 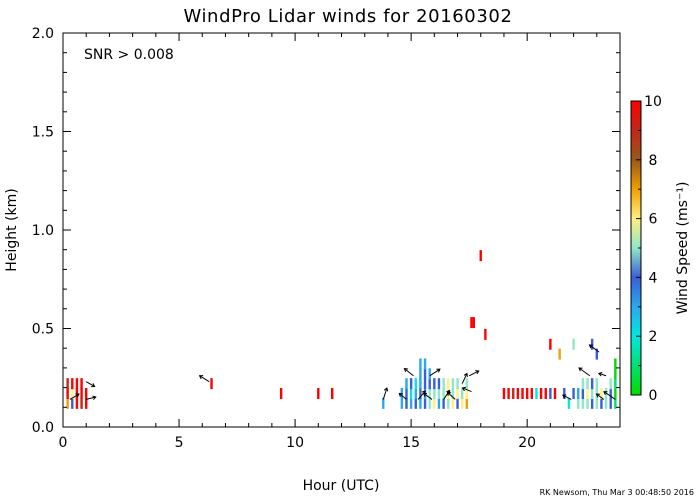 What do you see at coordinates (653, 161) in the screenshot?
I see `colorbar-tick-label: 8` at bounding box center [653, 161].